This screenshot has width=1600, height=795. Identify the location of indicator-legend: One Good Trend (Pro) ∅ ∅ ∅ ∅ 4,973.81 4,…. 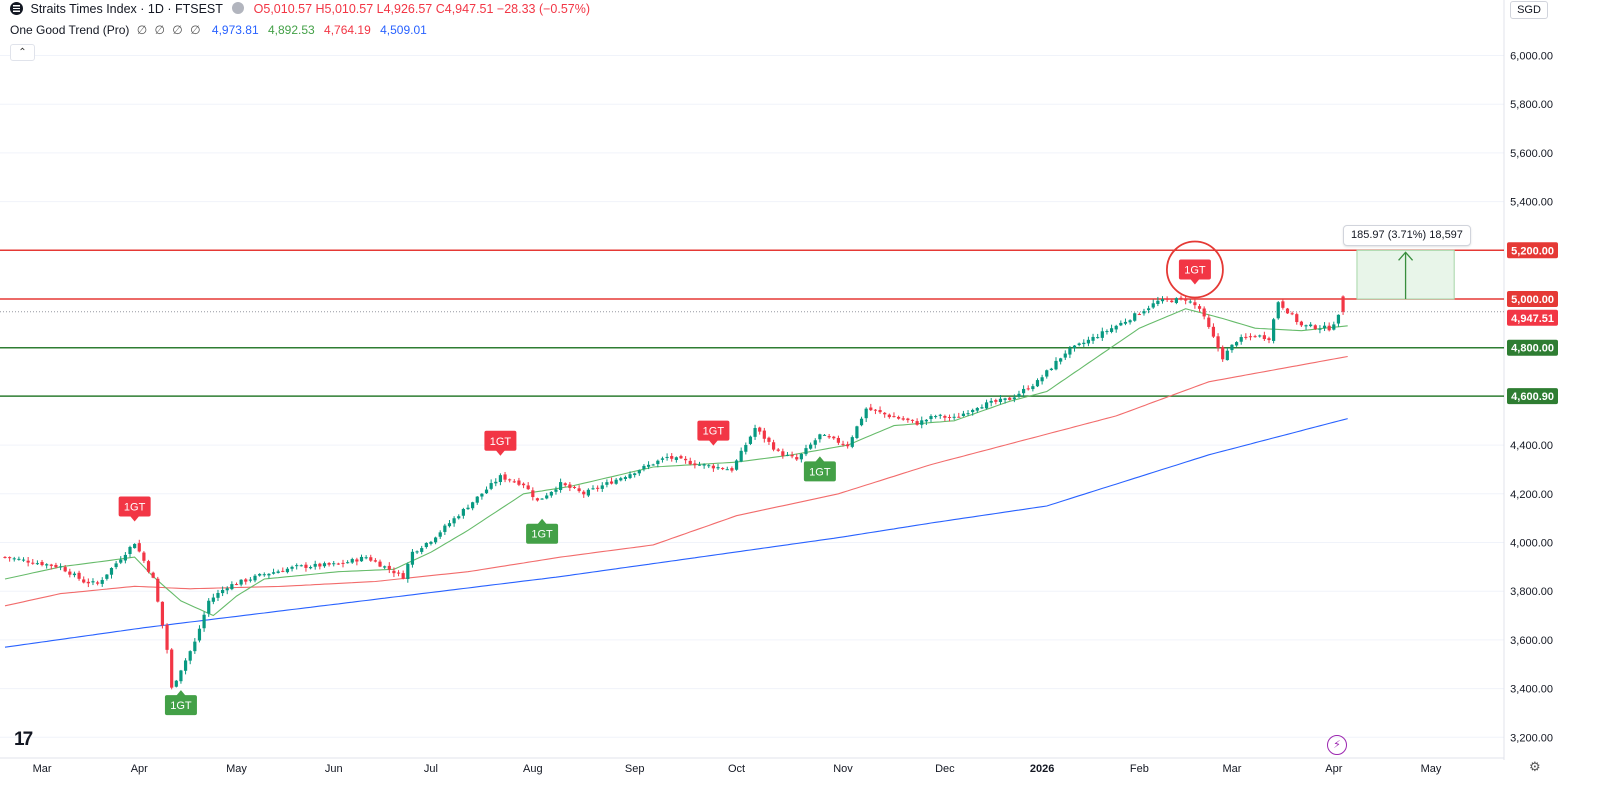
(218, 30).